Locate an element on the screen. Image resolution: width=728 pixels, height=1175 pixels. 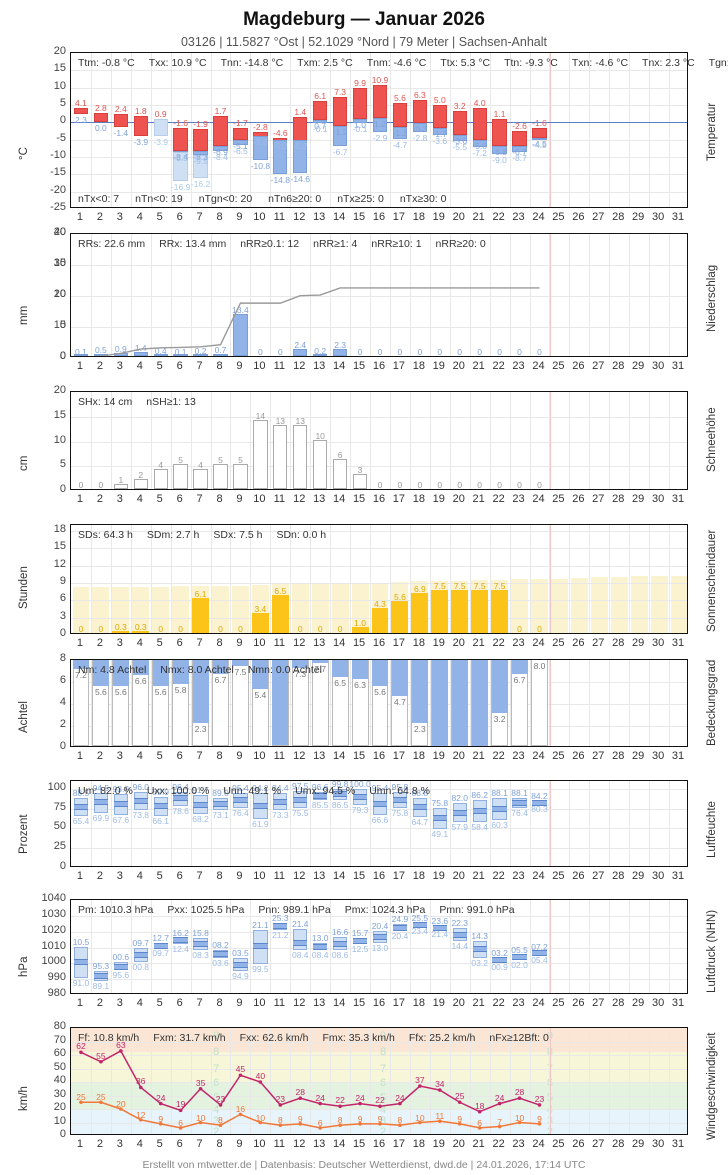
cloud-value-label: 6.5 is located at coordinates (340, 682).